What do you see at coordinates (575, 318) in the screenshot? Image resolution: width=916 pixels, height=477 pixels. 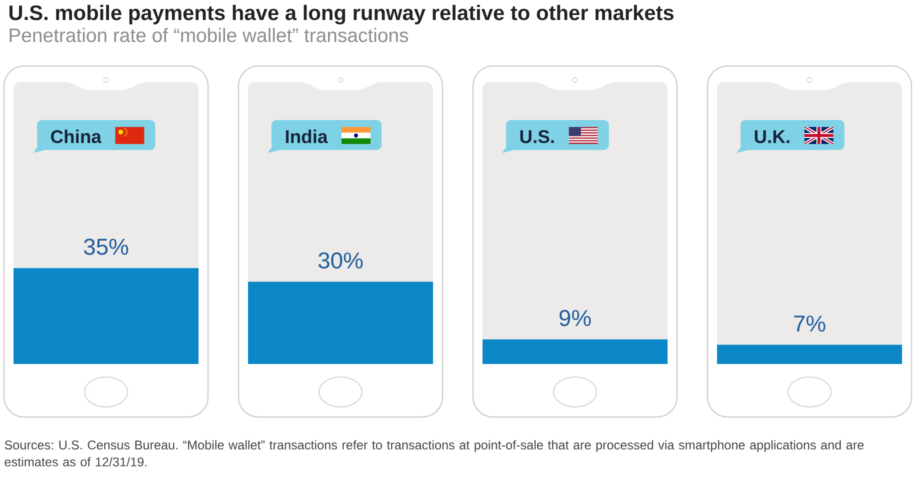 I see `data-label: 9%` at bounding box center [575, 318].